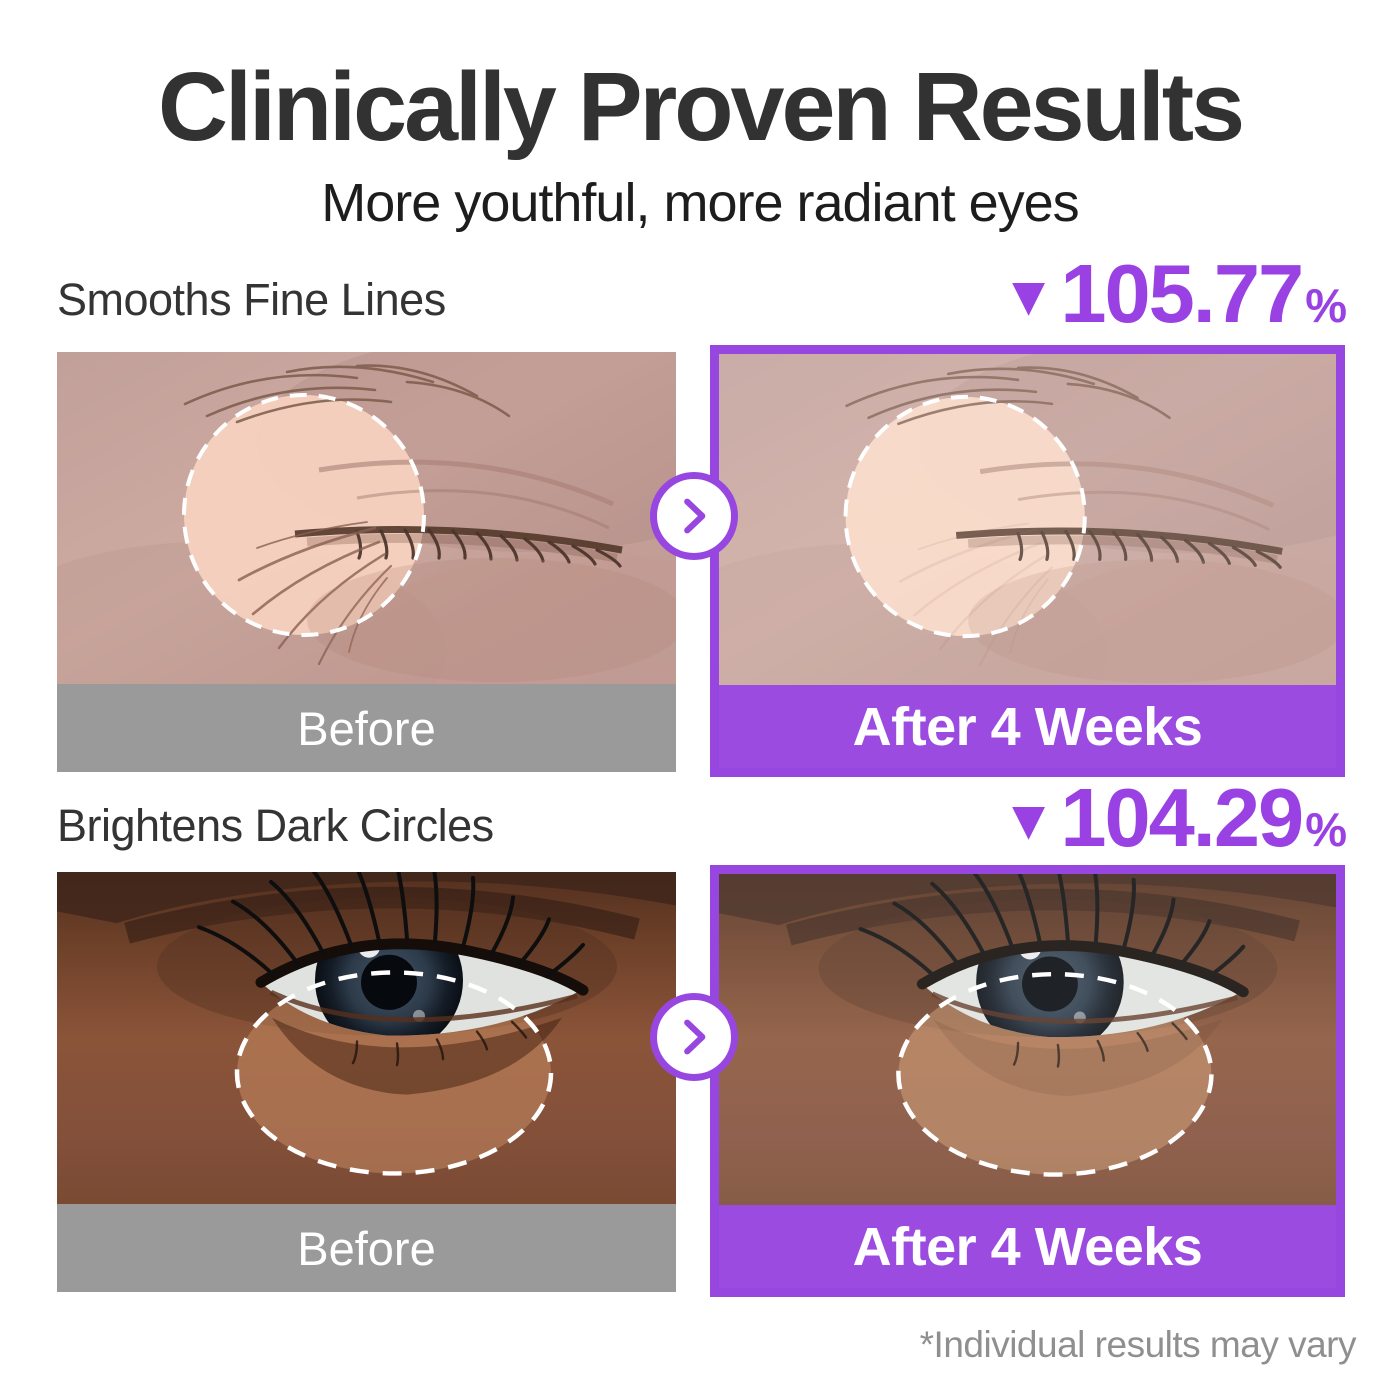 This screenshot has width=1400, height=1400. Describe the element at coordinates (701, 106) in the screenshot. I see `page-title: Clinically Proven Results` at that location.